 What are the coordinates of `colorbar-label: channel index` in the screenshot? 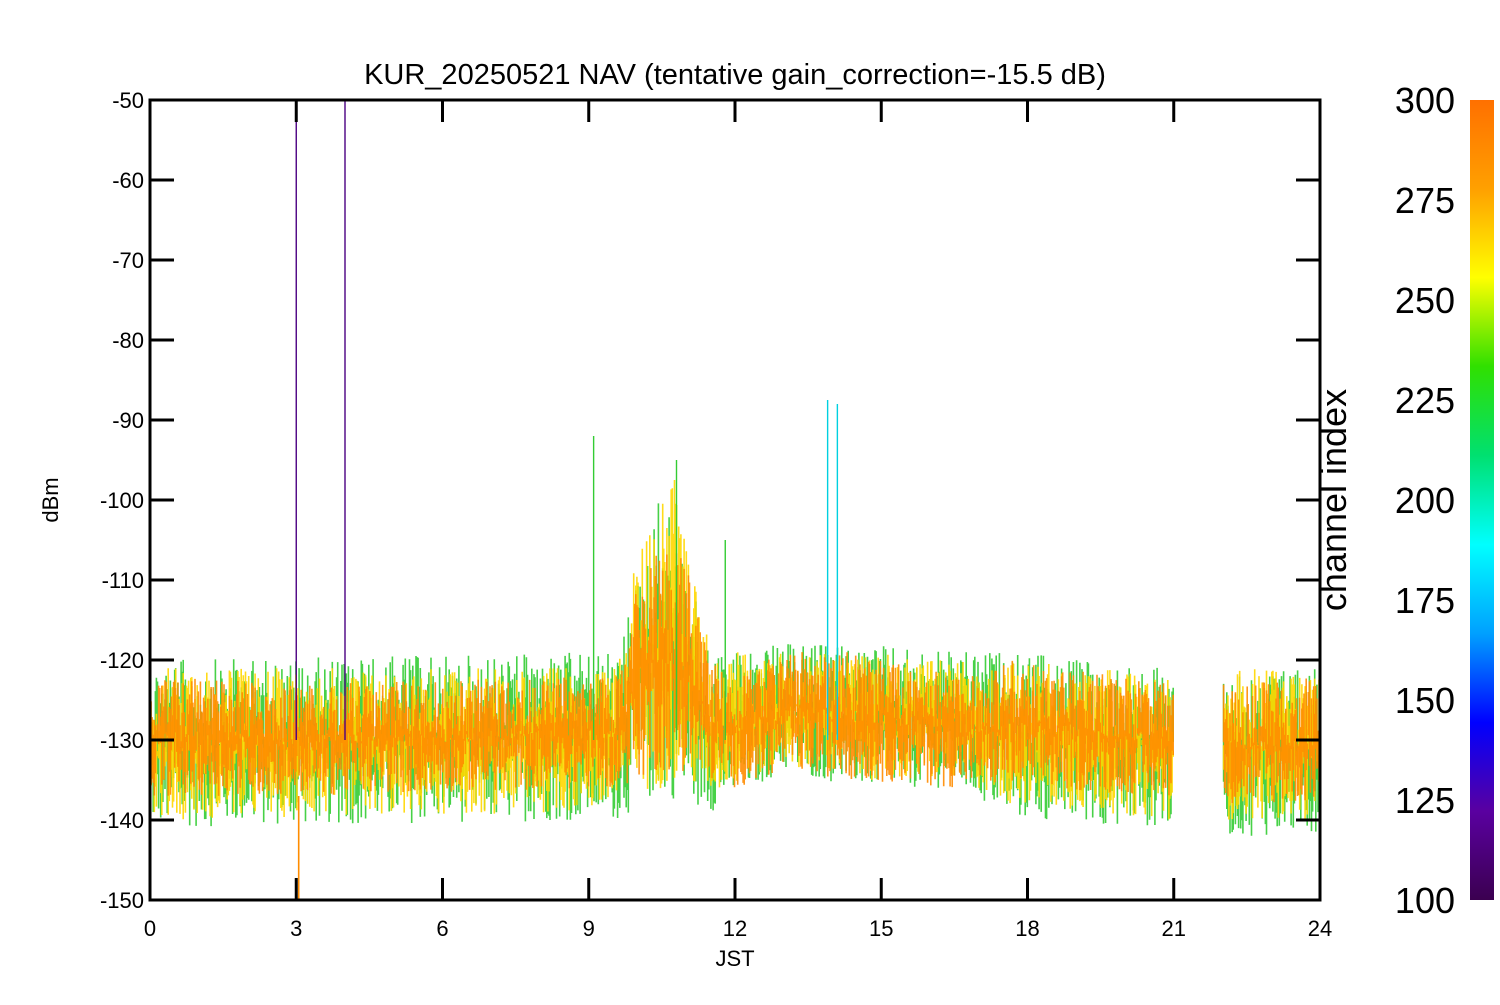 It's located at (1333, 500).